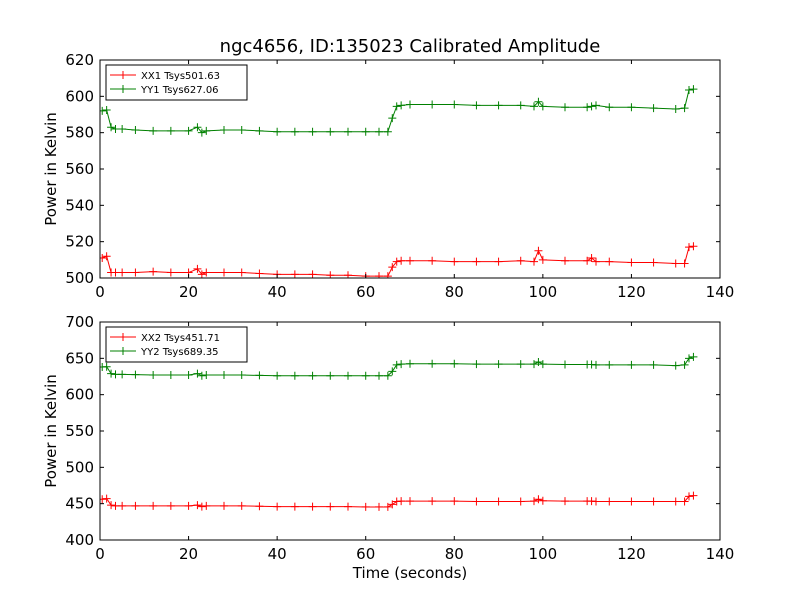 The height and width of the screenshot is (600, 800). Describe the element at coordinates (100, 292) in the screenshot. I see `x-tick-label: 0` at that location.